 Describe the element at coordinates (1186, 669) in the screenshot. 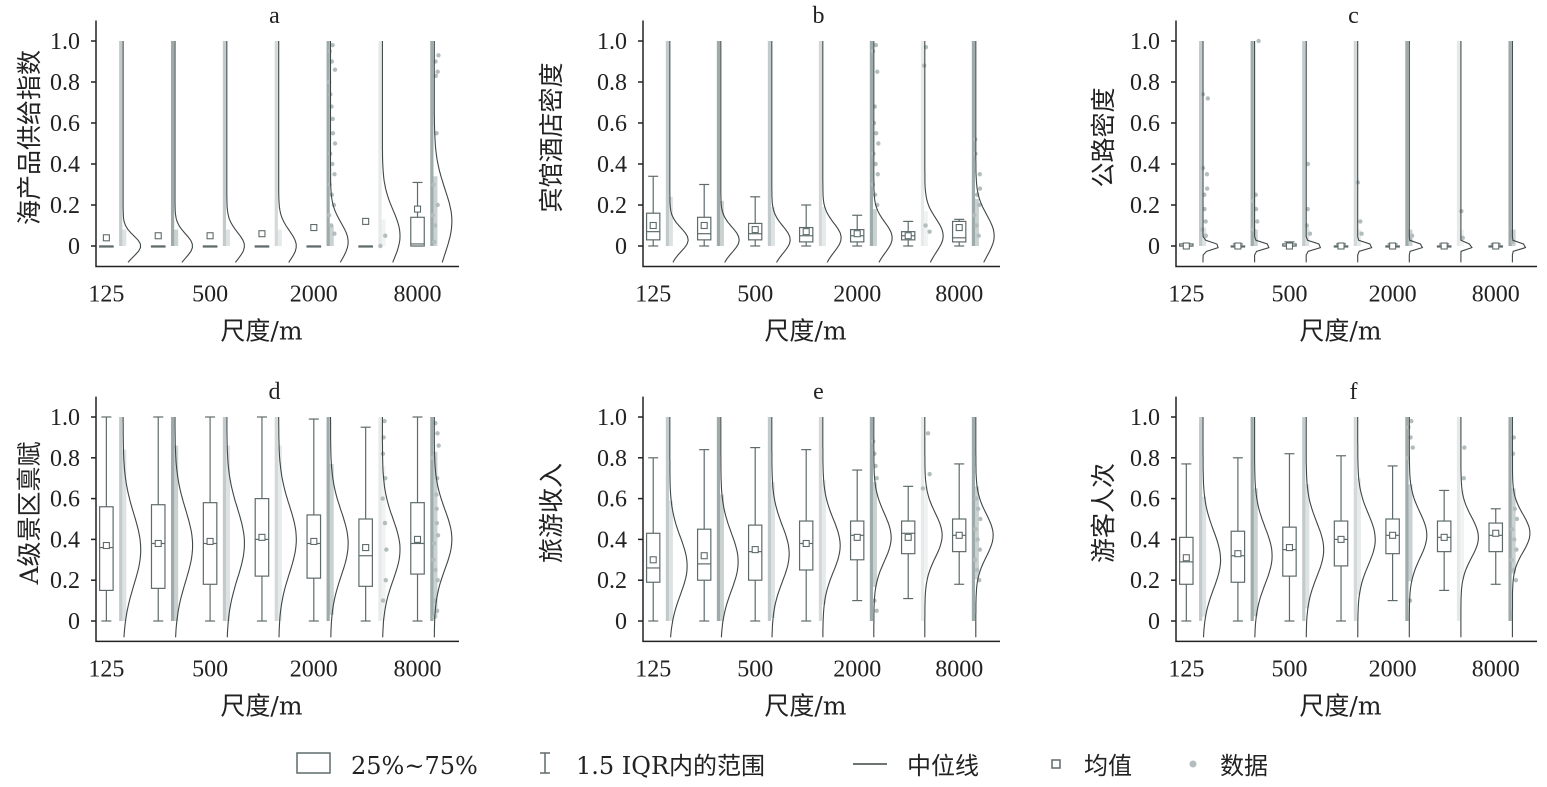

I see `x-tick-label: 125` at that location.